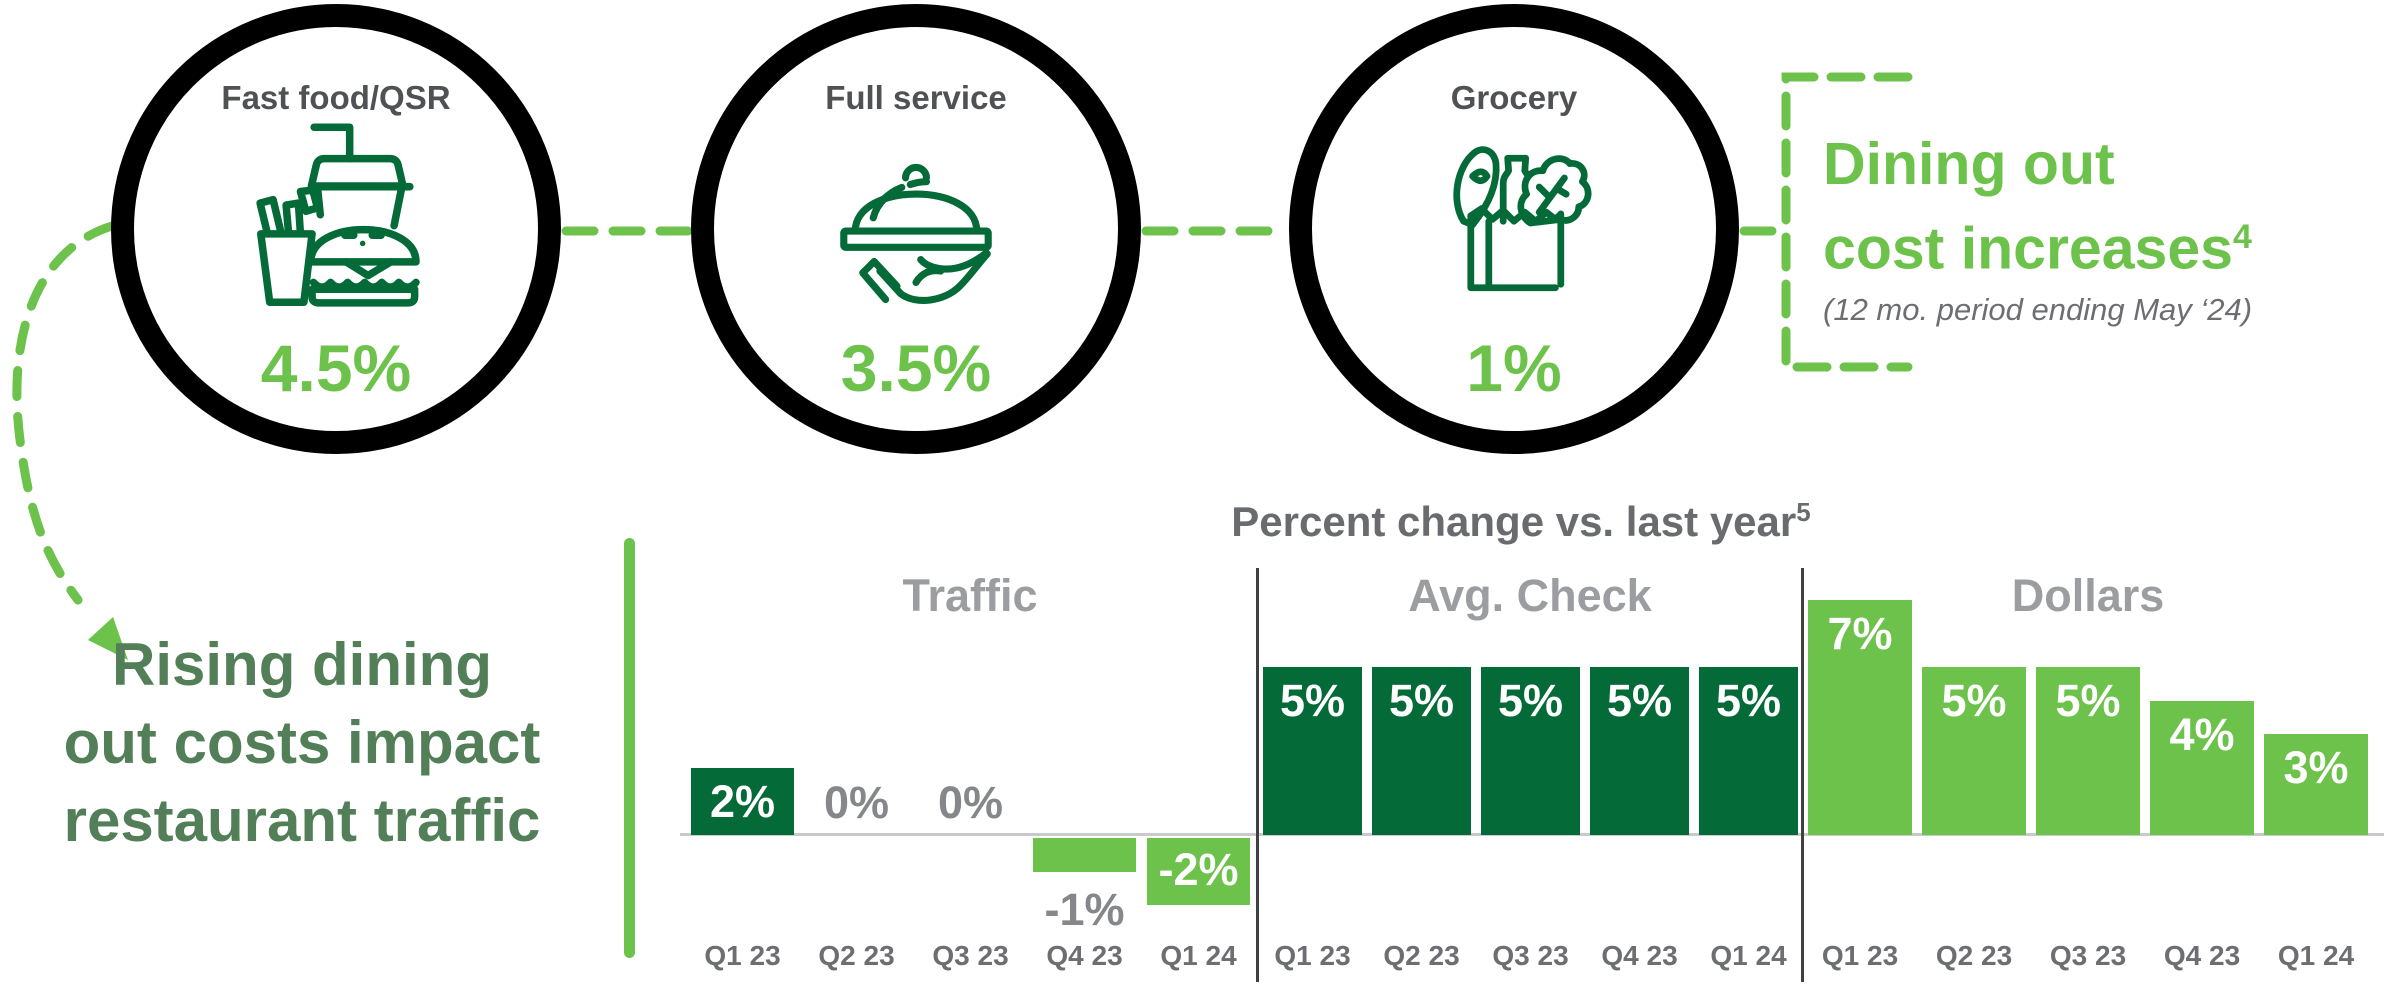 The width and height of the screenshot is (2384, 987). I want to click on cost-circle-full-service: Full service 3.5%, so click(916, 229).